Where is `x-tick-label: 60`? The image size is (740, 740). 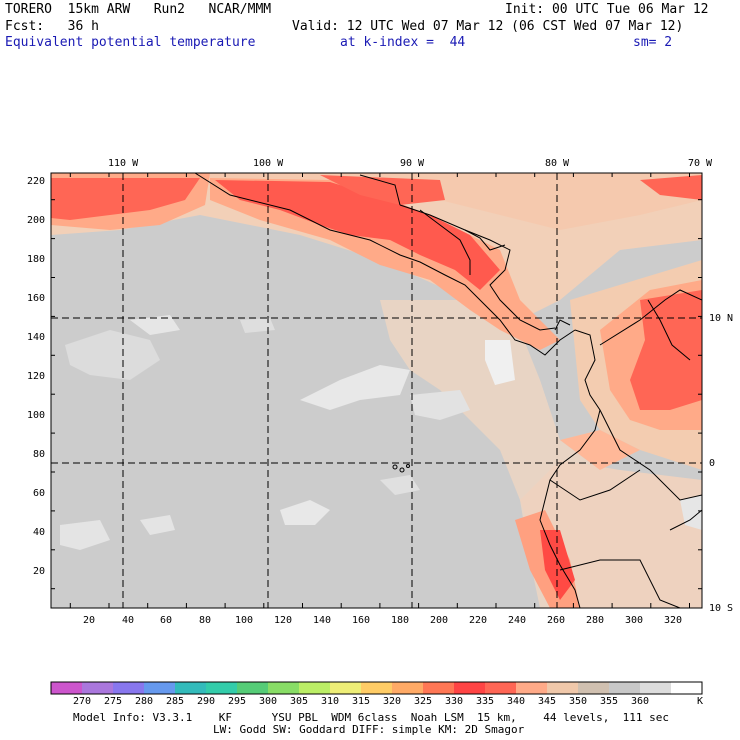 x-tick-label: 60 is located at coordinates (166, 620).